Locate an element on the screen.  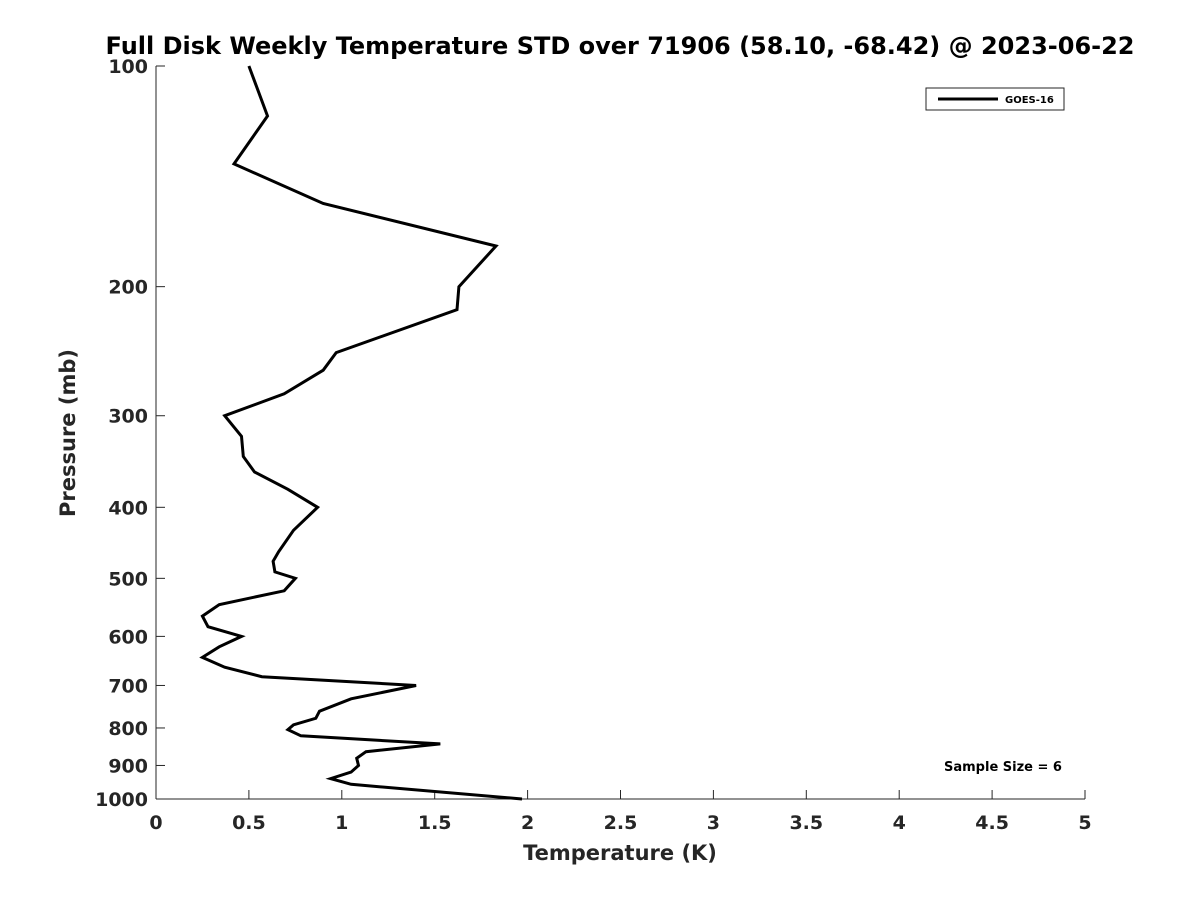
y-tick-label: 700 is located at coordinates (128, 686).